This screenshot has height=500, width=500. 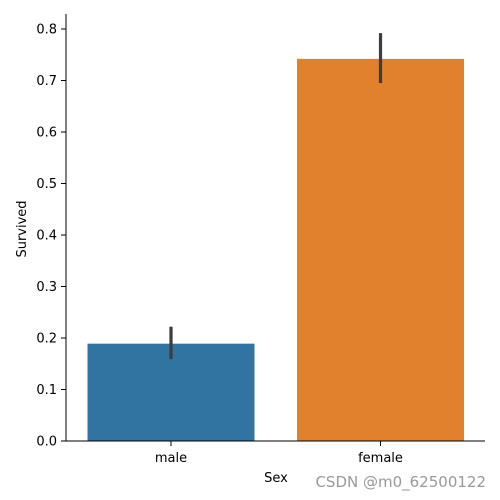 I want to click on y-tick-label: 0.1, so click(x=46, y=390).